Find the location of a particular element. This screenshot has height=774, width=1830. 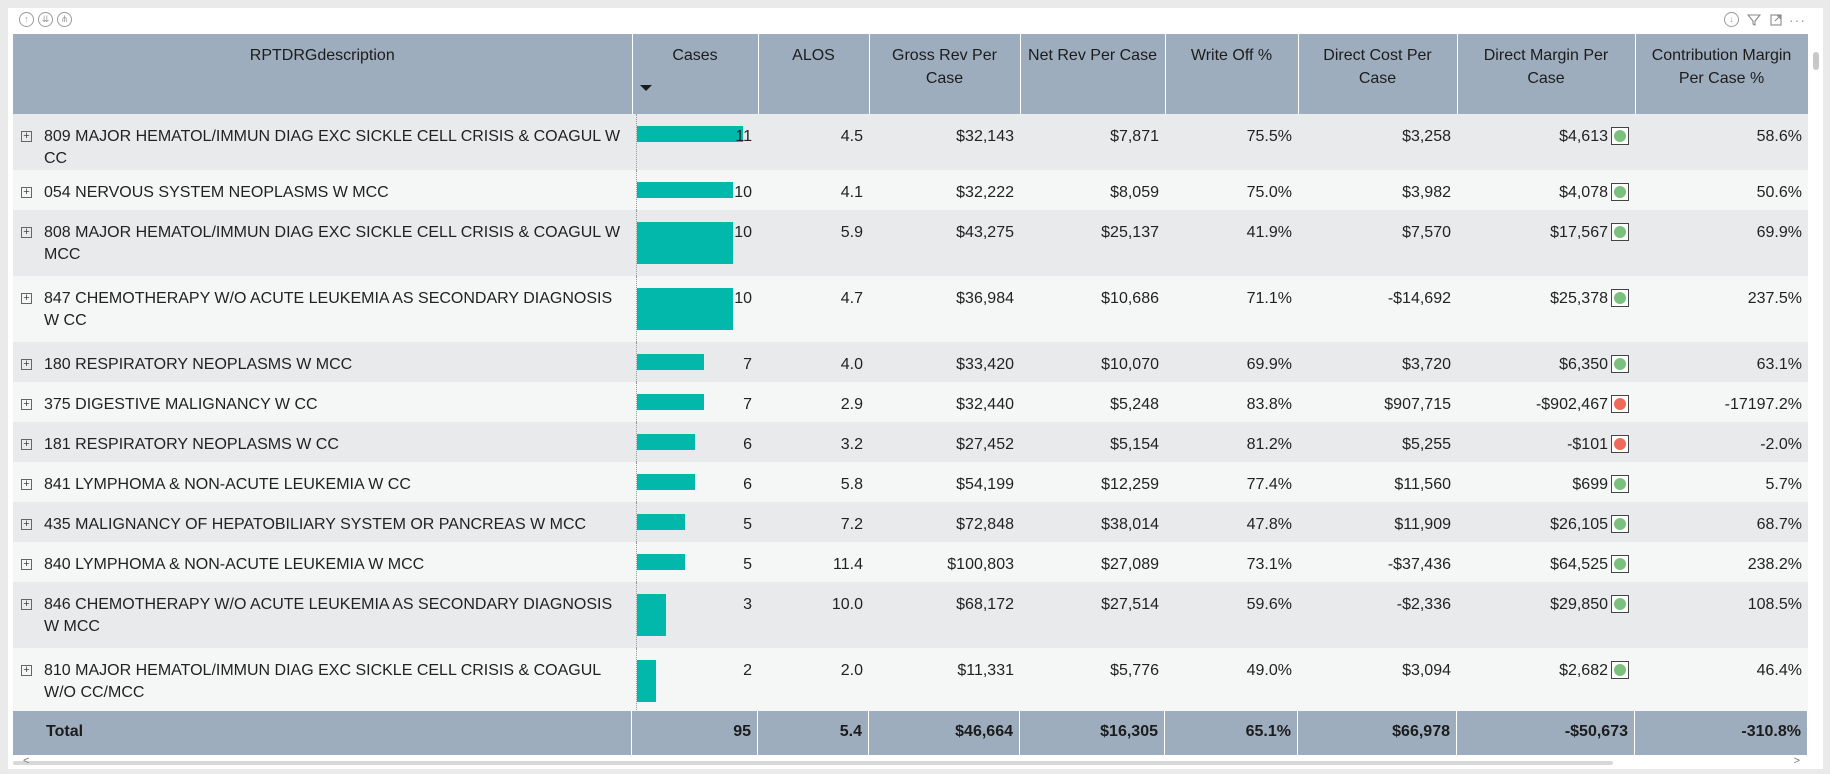

row-alos: 4.1 is located at coordinates (813, 190).